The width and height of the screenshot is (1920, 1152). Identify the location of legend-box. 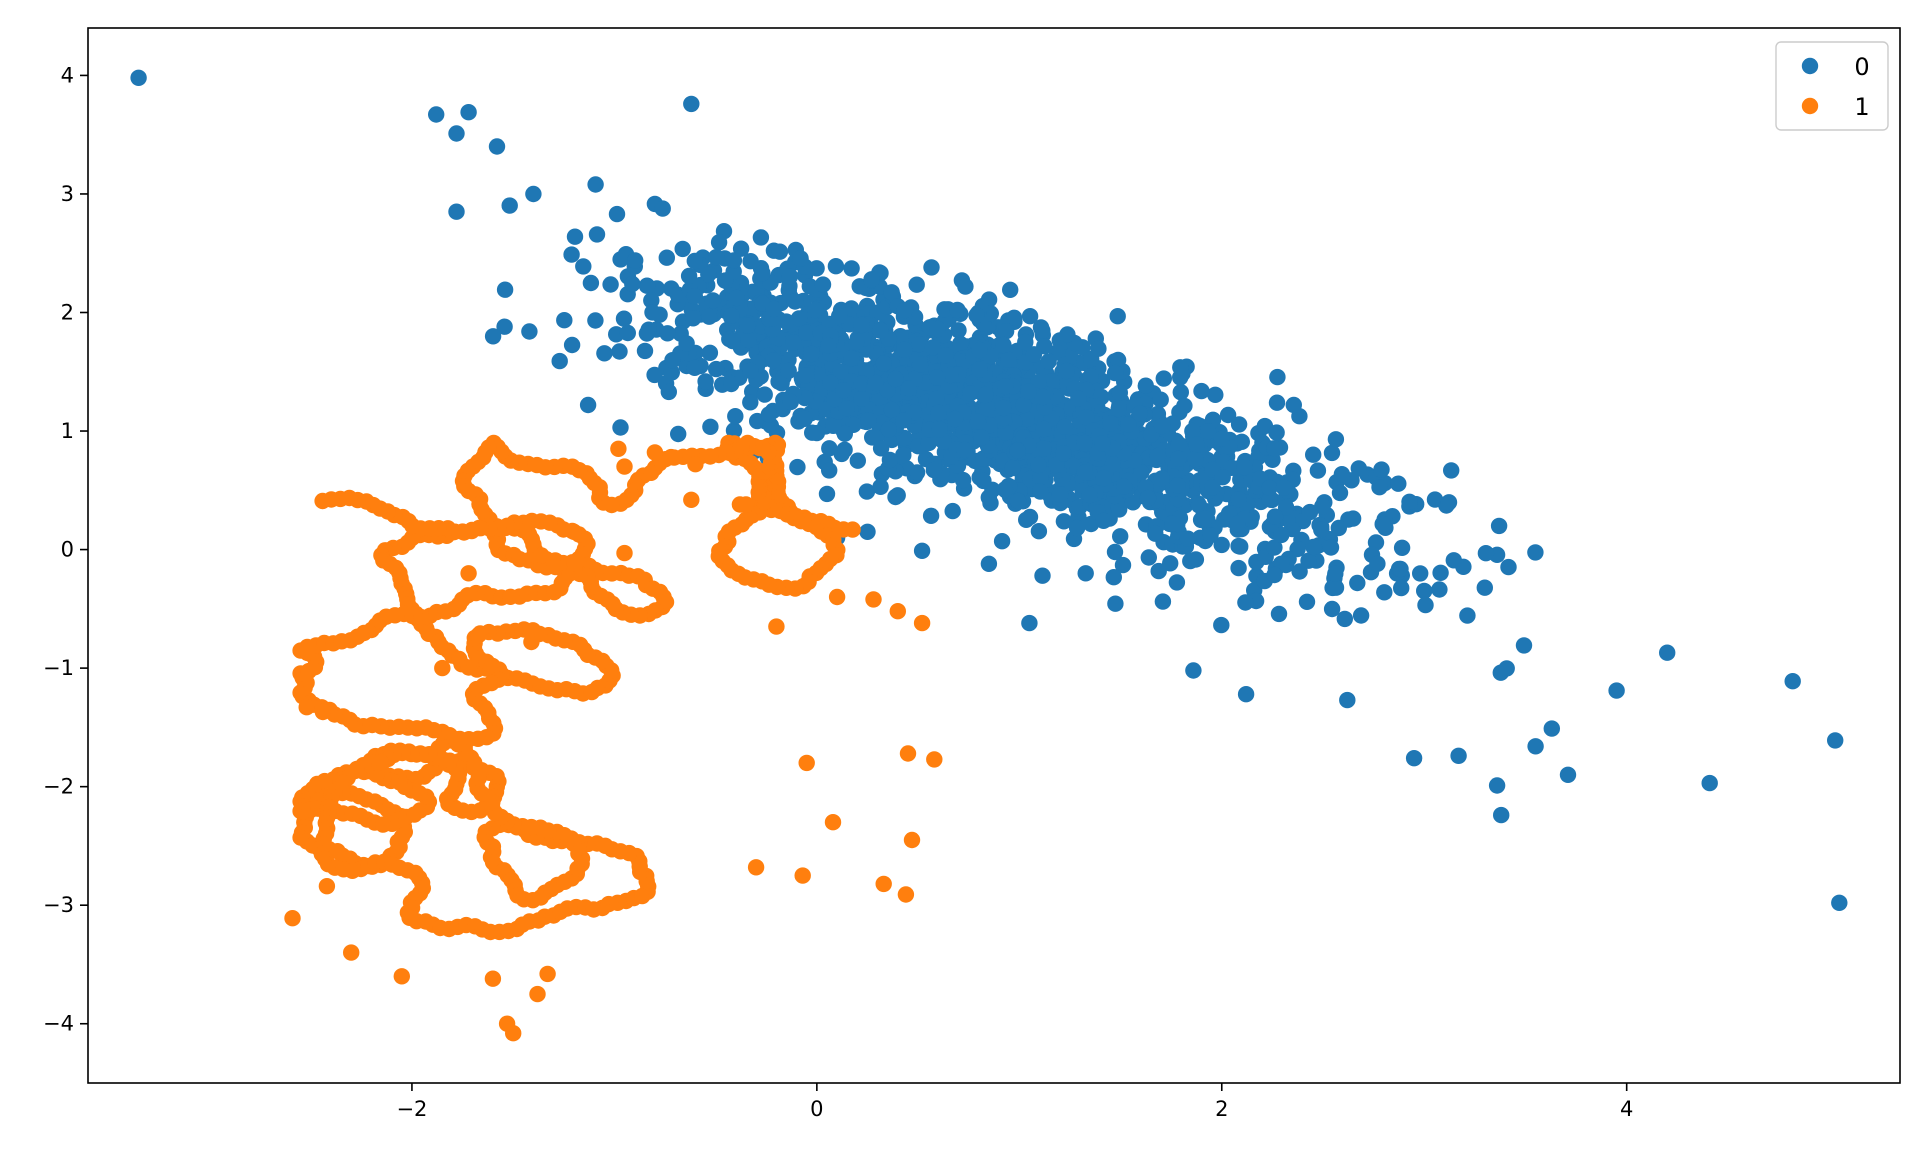
(1832, 86).